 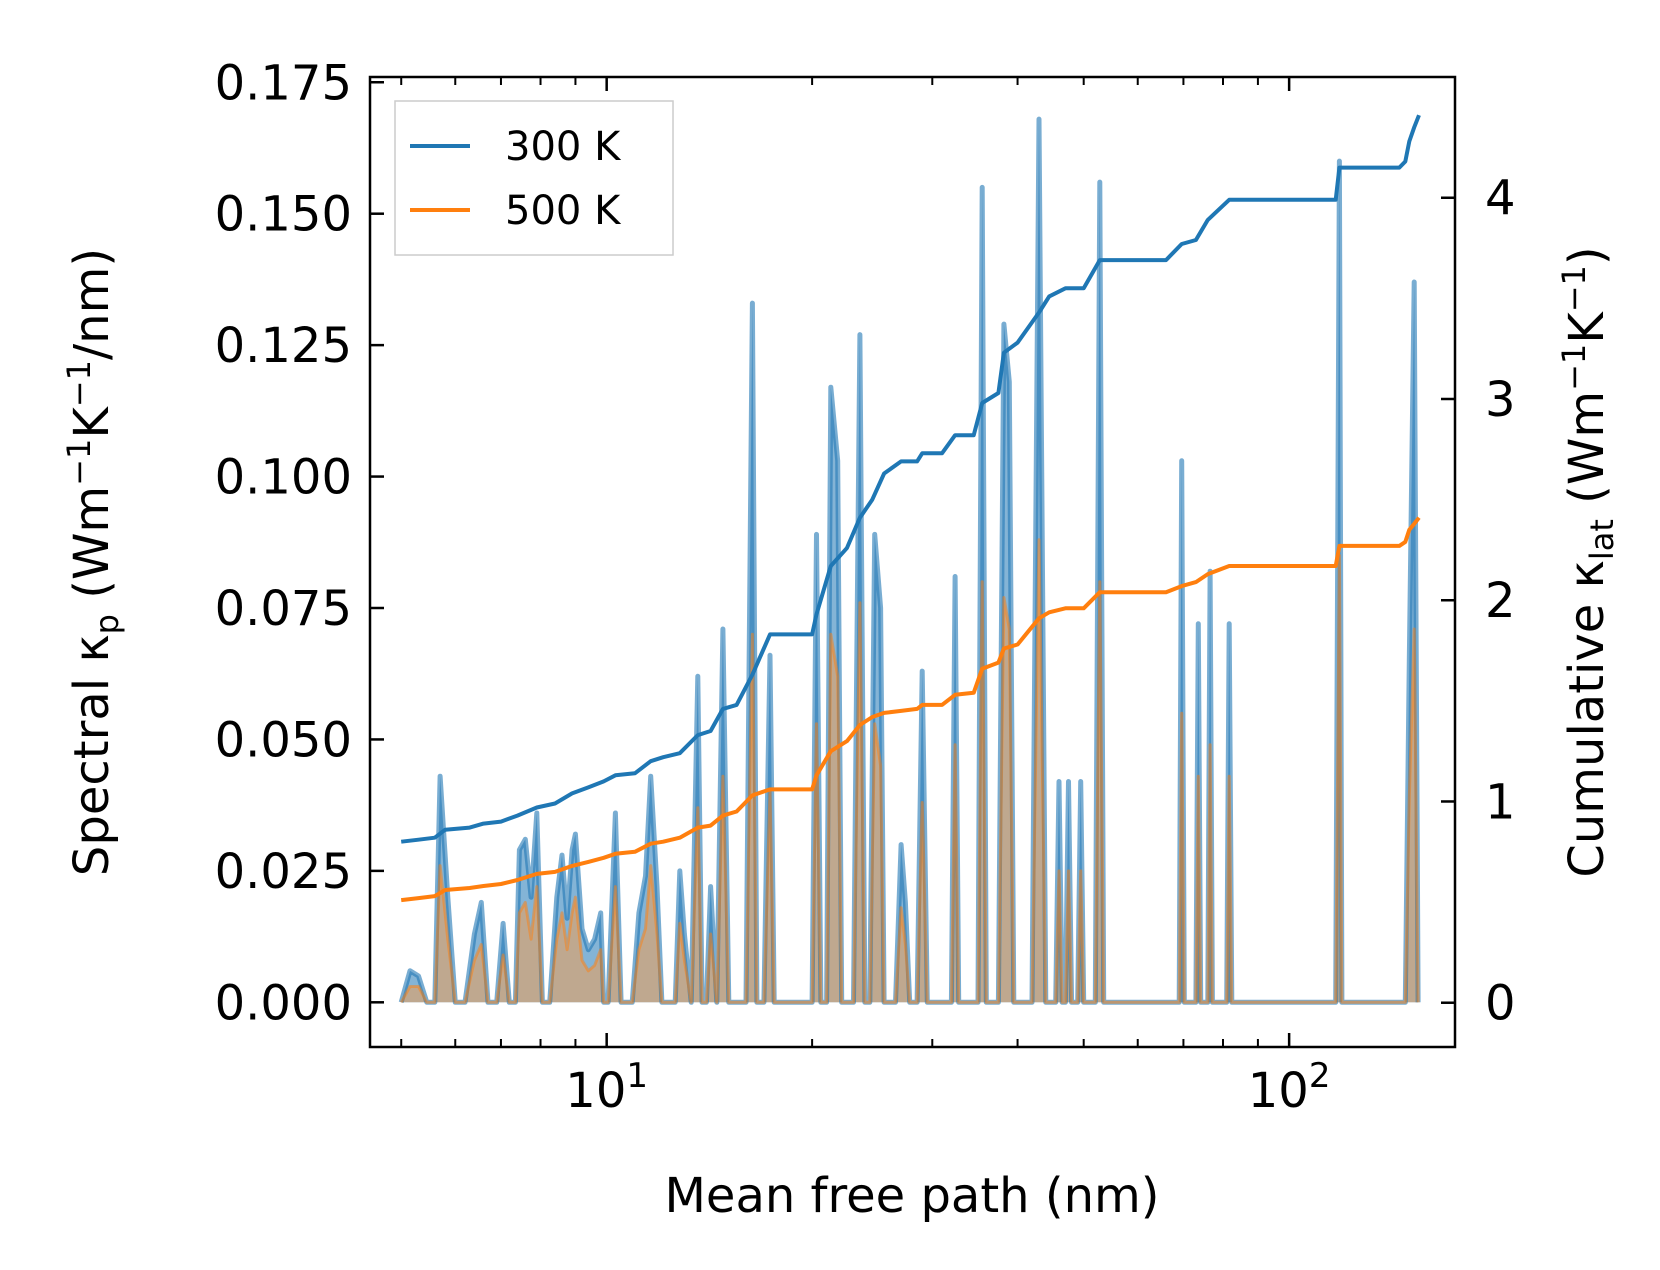 I want to click on y-right-label-pre: Cumulative κ, so click(x=1587, y=719).